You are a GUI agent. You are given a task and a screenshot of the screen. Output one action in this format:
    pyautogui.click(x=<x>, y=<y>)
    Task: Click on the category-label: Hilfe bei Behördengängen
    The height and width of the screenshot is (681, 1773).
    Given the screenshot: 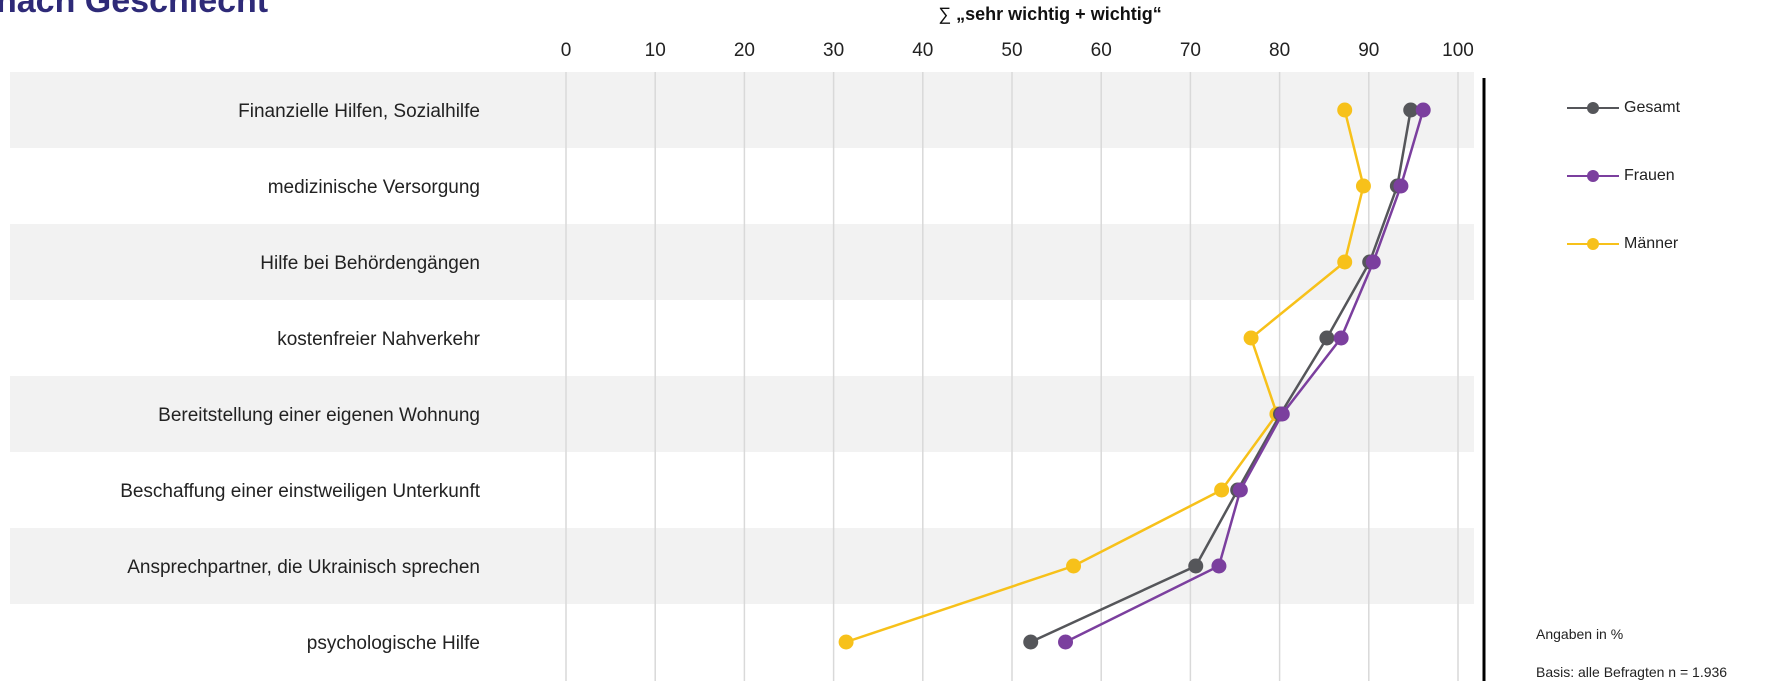 What is the action you would take?
    pyautogui.click(x=370, y=263)
    